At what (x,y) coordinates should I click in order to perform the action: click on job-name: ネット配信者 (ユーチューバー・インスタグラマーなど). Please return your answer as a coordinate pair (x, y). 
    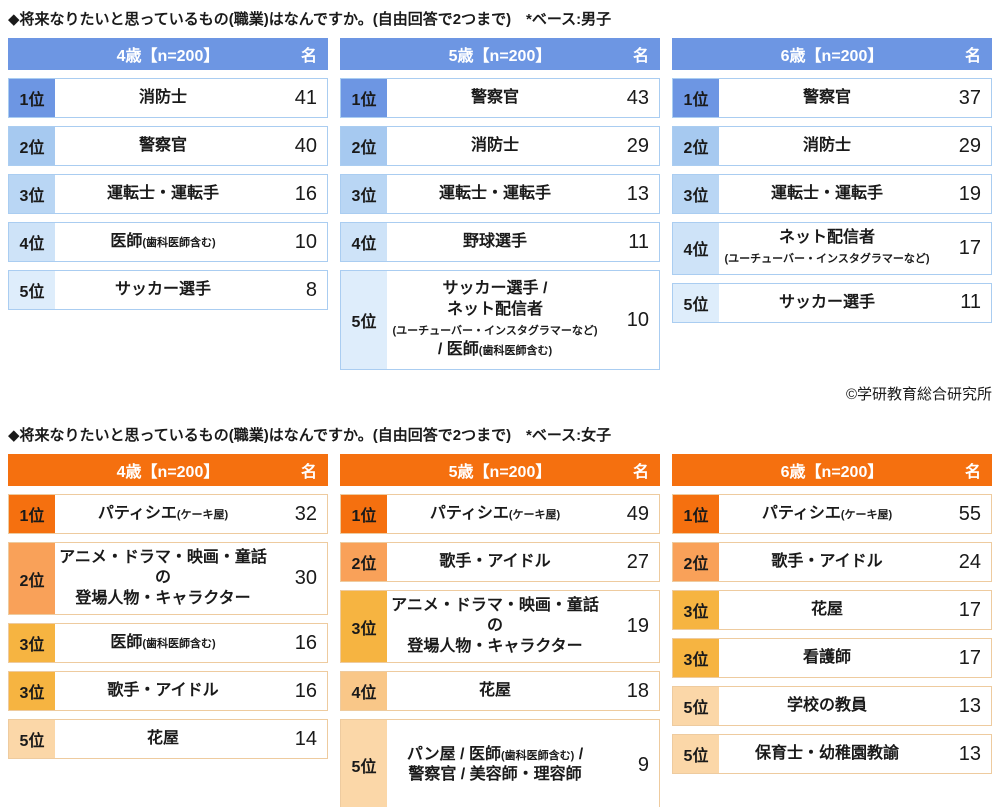
    Looking at the image, I should click on (827, 248).